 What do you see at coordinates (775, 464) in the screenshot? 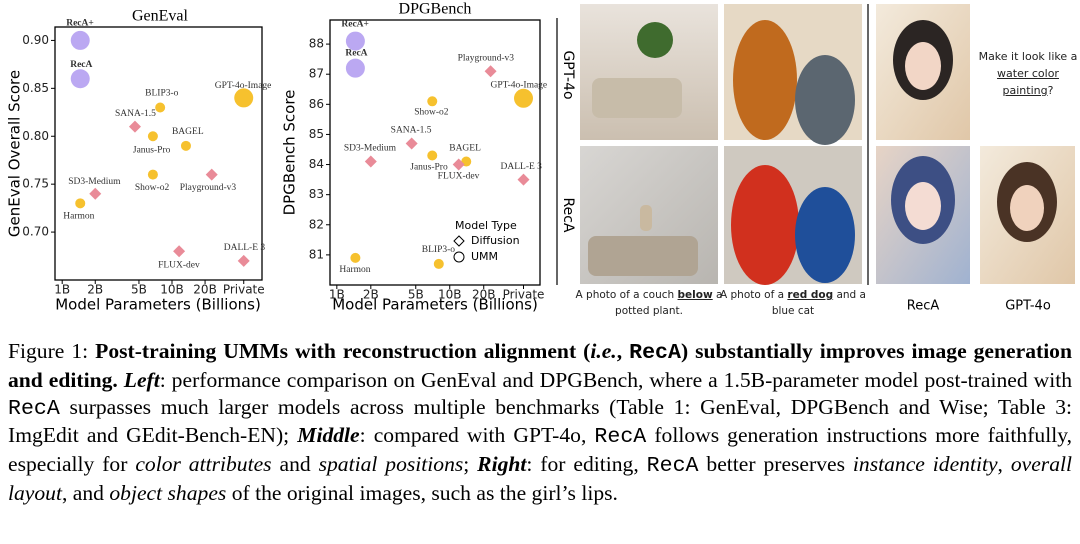
I see `text-run: better preserves` at bounding box center [775, 464].